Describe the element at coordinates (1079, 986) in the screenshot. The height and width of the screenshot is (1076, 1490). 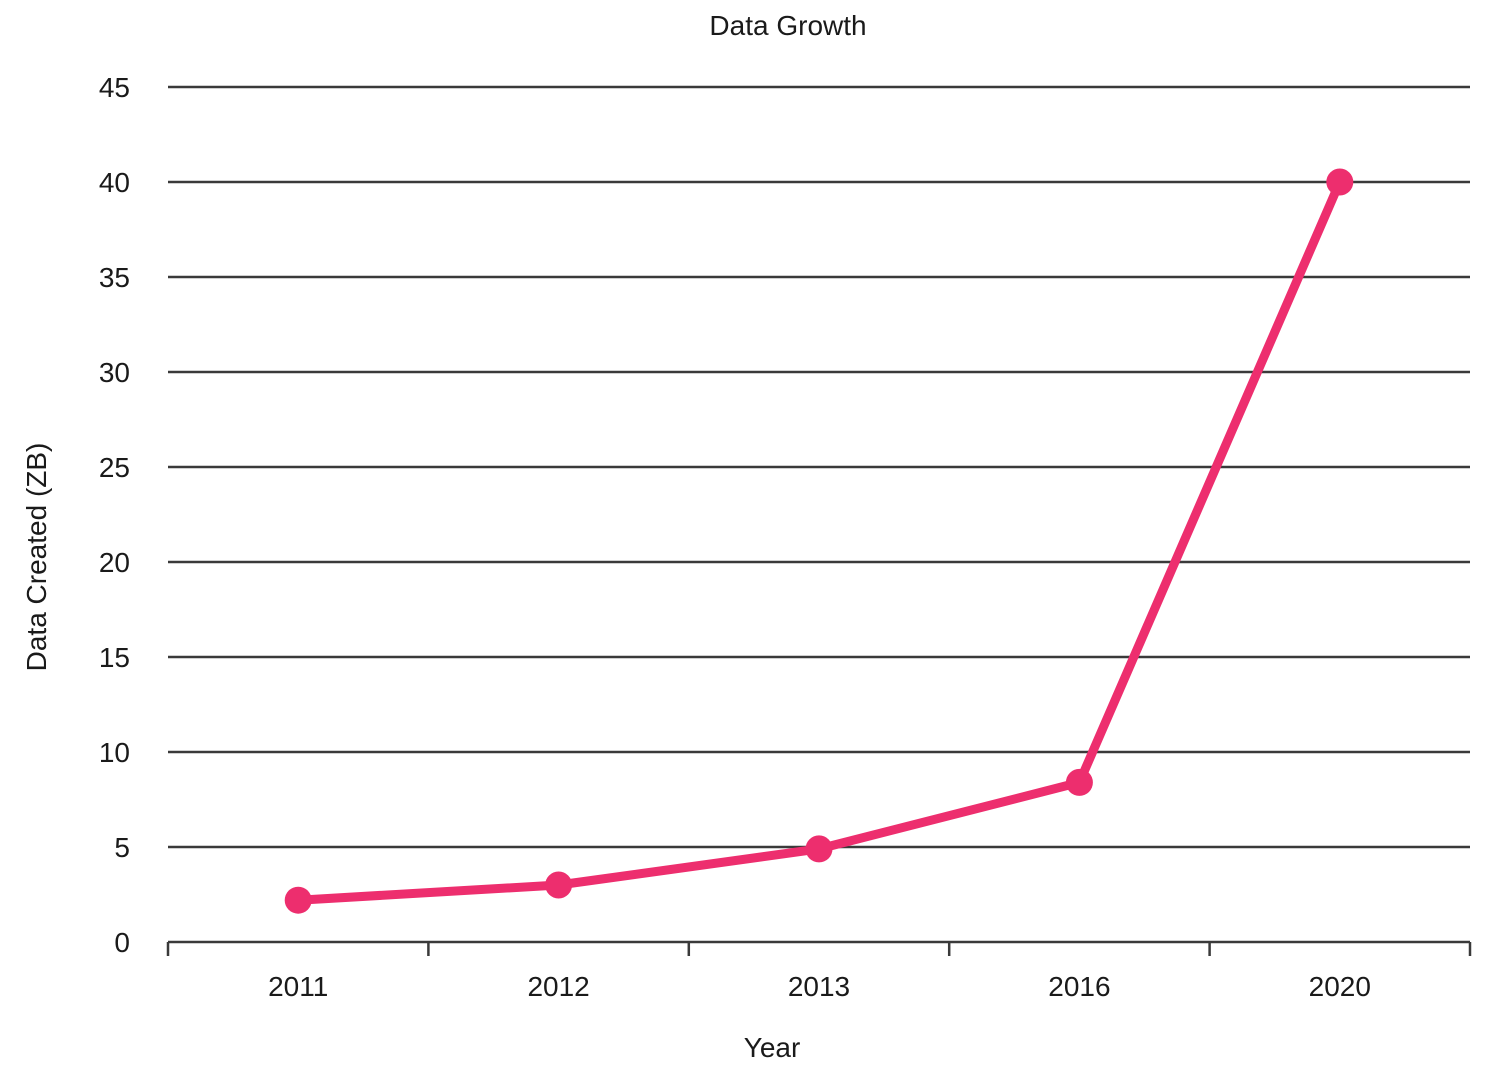
I see `x-tick-label: 2016` at that location.